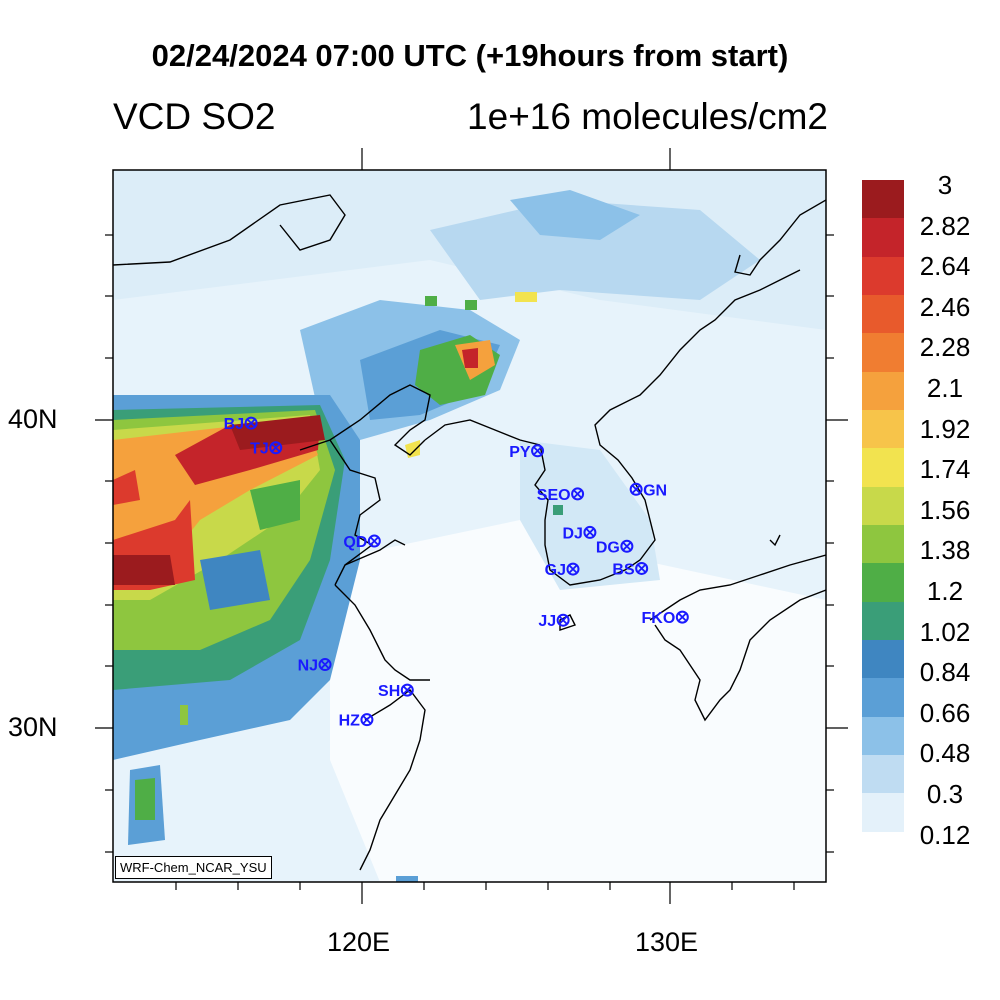  Describe the element at coordinates (355, 542) in the screenshot. I see `station-label: QD` at that location.